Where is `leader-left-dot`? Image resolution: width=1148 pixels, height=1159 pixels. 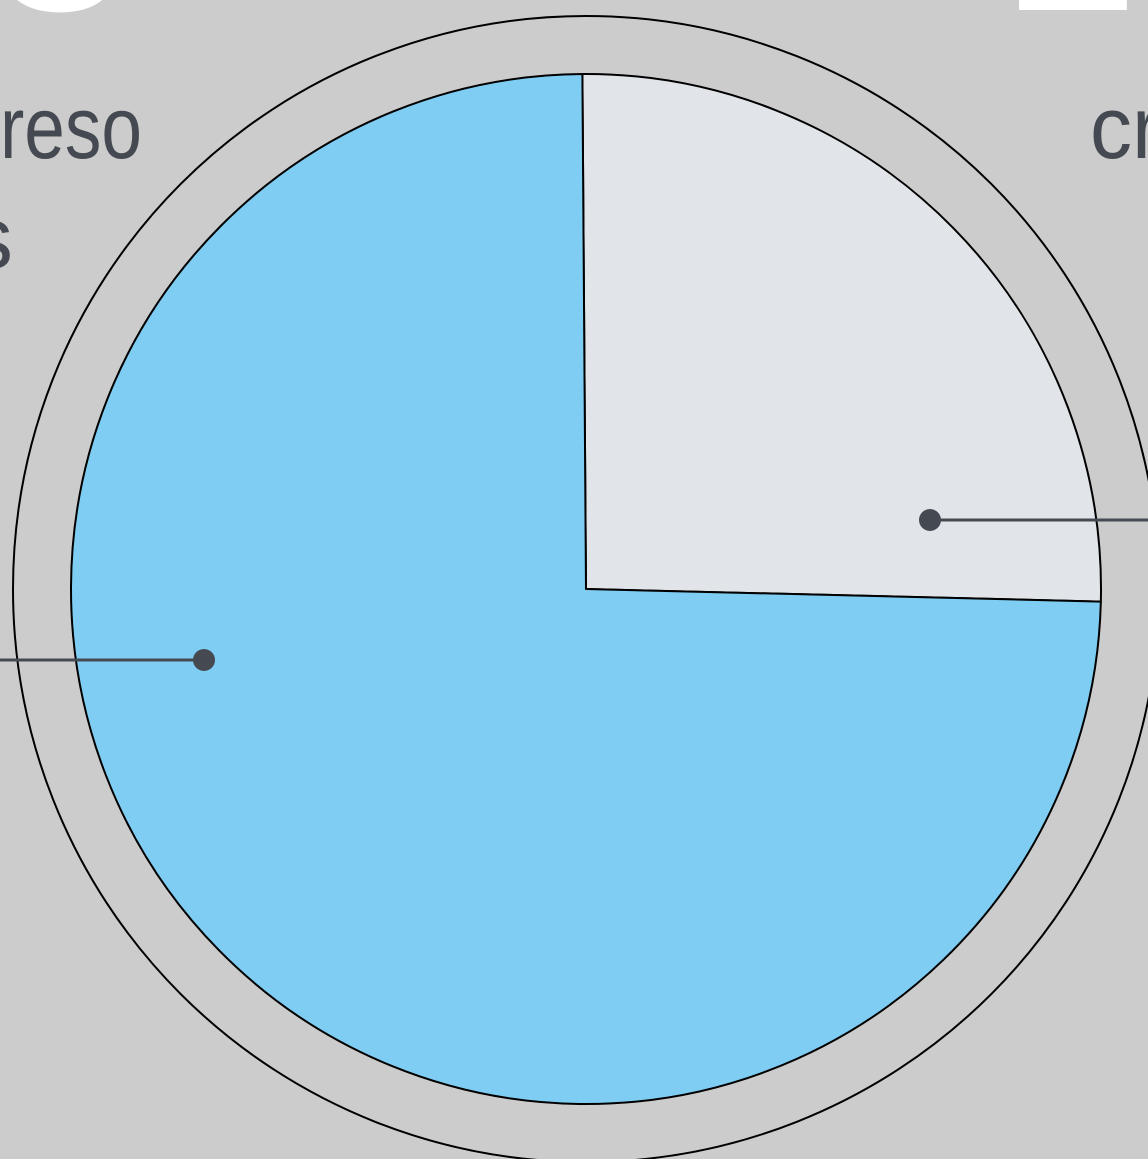
leader-left-dot is located at coordinates (204, 660).